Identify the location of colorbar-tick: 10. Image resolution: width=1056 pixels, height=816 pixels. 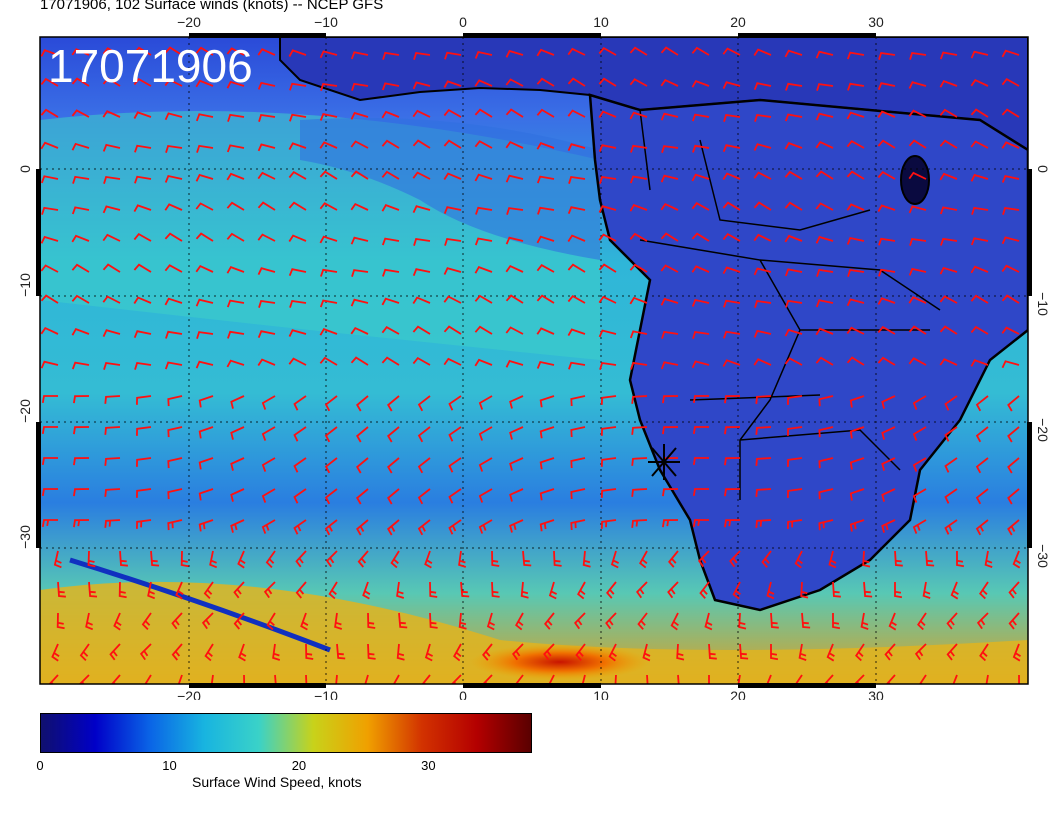
(169, 765).